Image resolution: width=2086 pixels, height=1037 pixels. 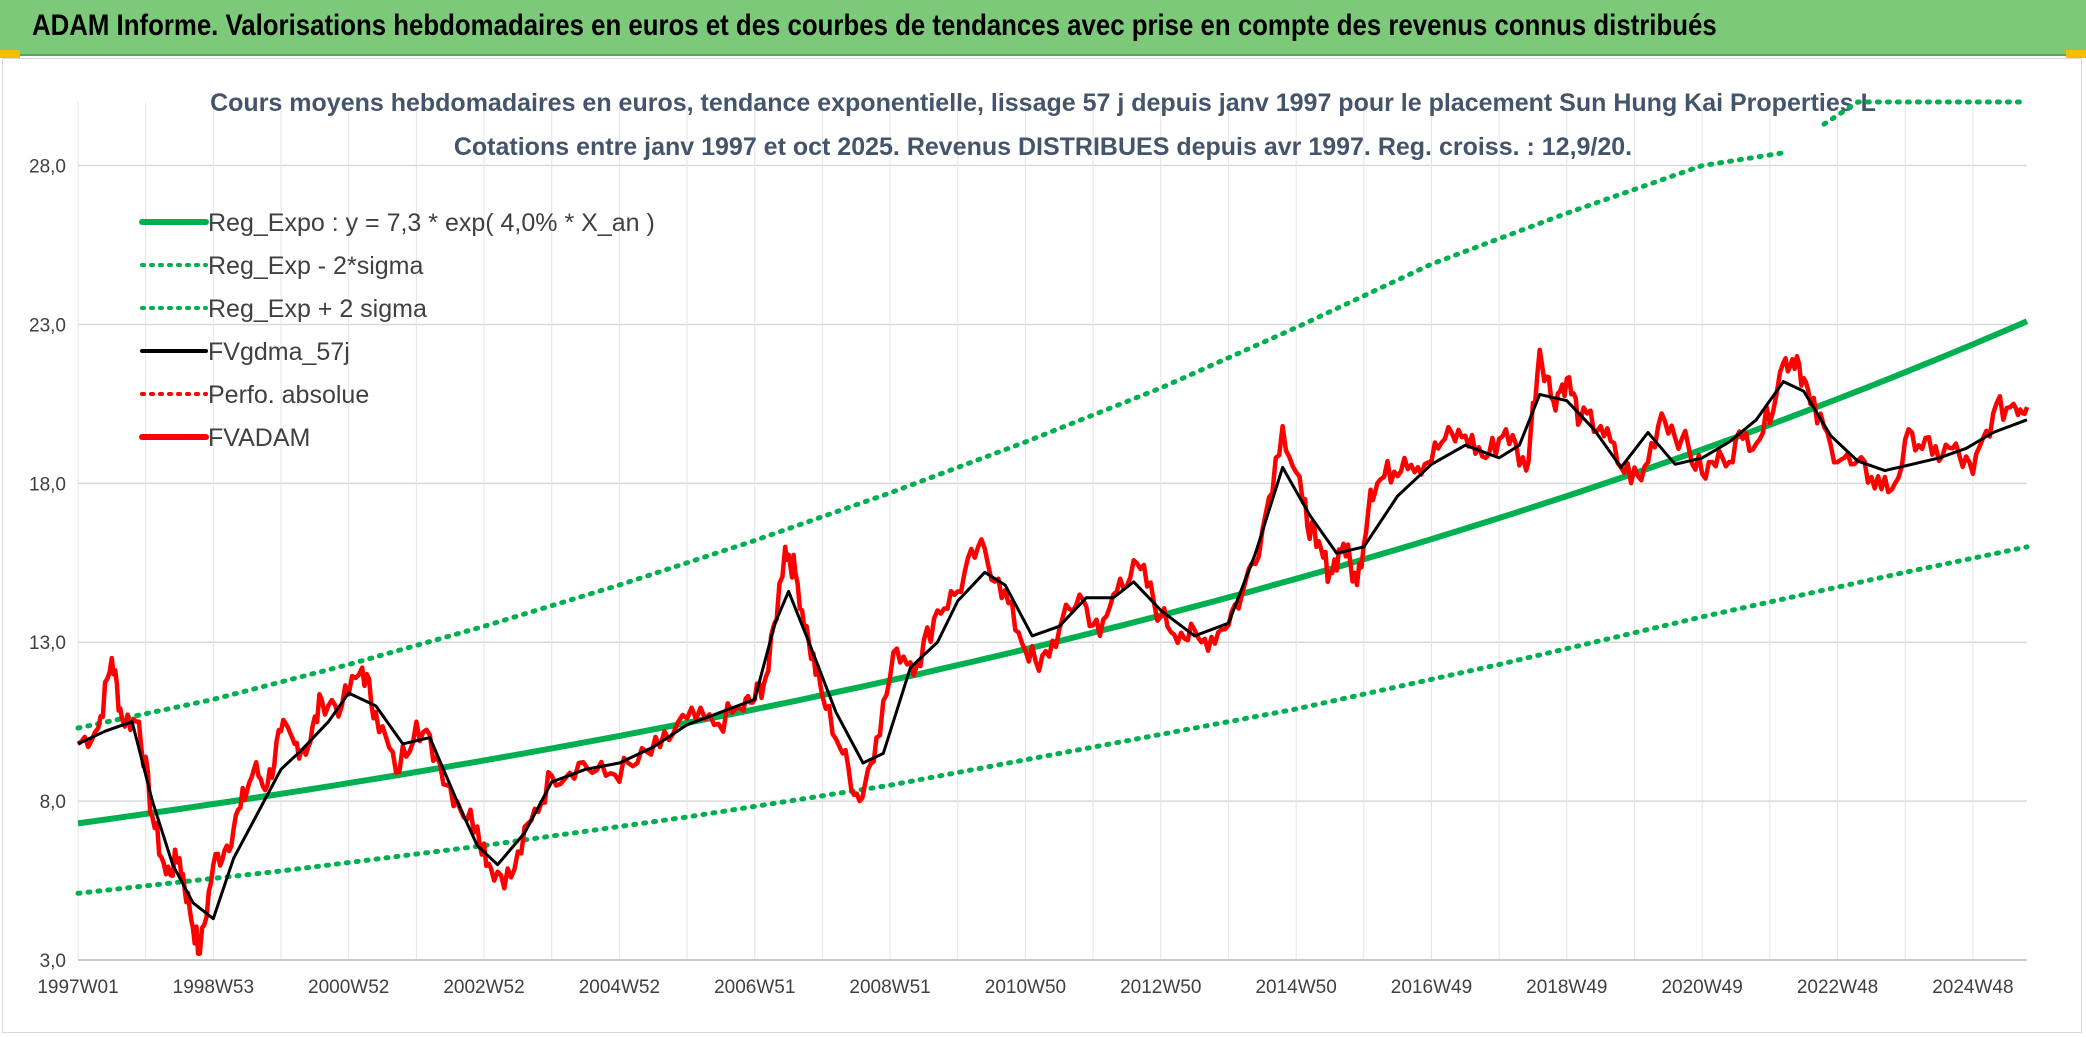 I want to click on x-tick-label: 2008W51, so click(x=889, y=987).